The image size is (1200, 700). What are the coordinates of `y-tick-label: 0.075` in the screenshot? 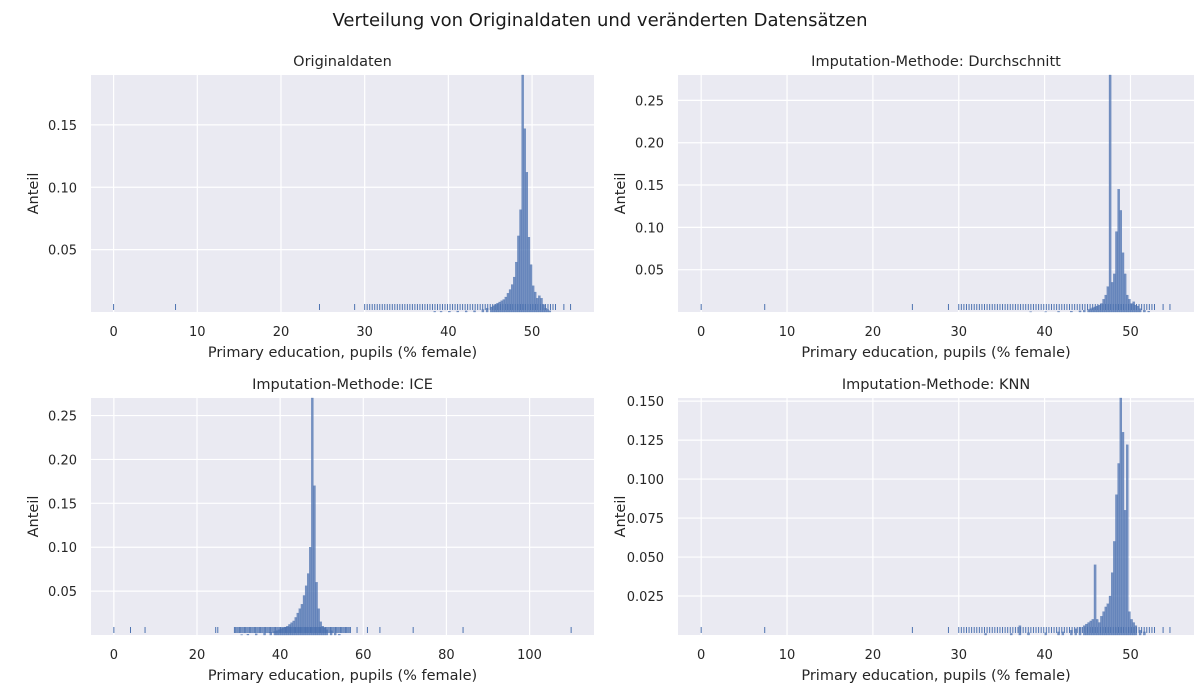 It's located at (645, 519).